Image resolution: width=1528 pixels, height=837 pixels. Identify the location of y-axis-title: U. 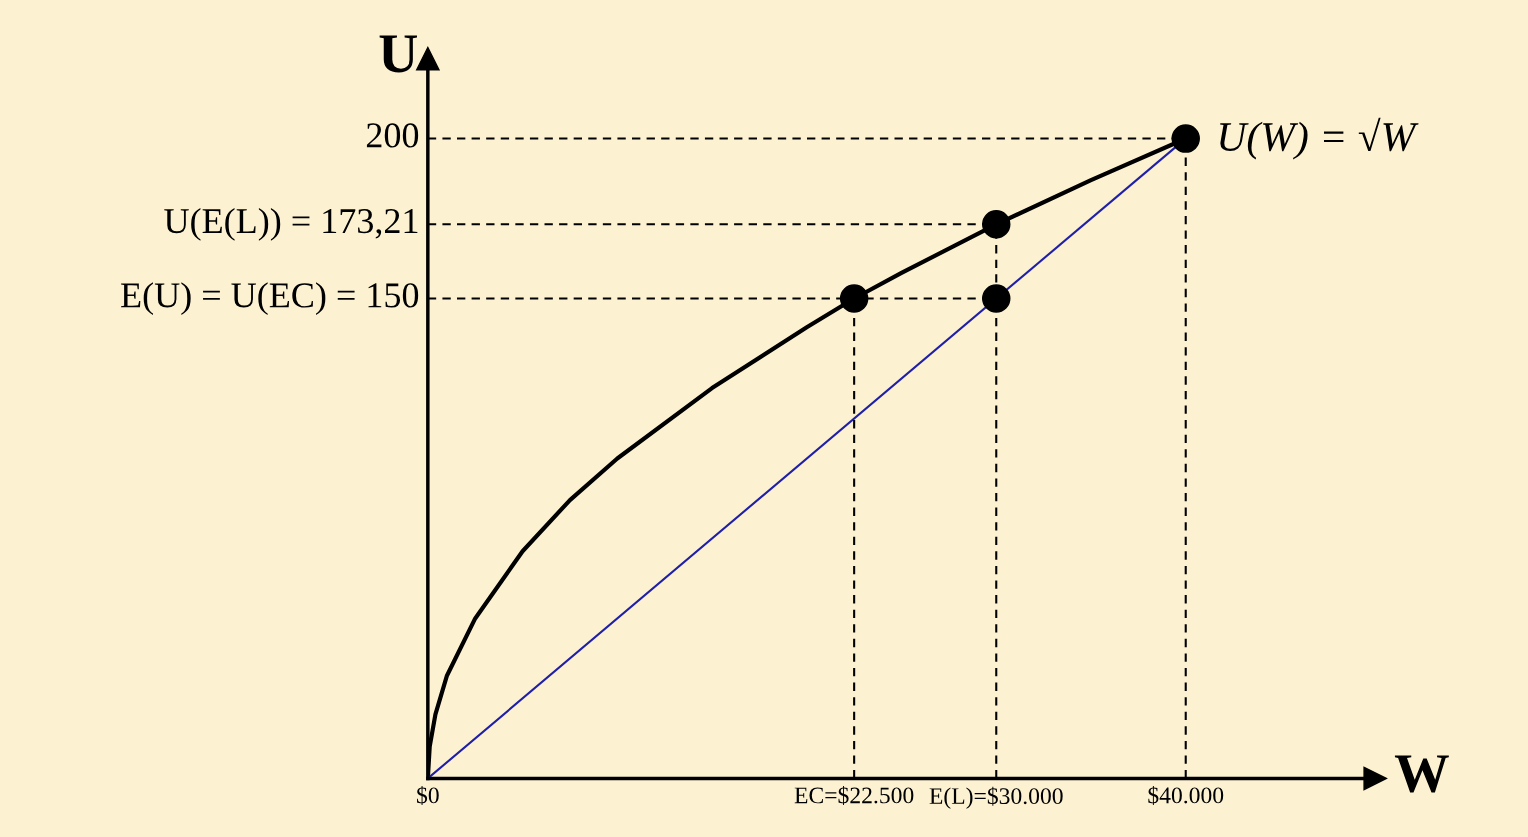
(398, 54).